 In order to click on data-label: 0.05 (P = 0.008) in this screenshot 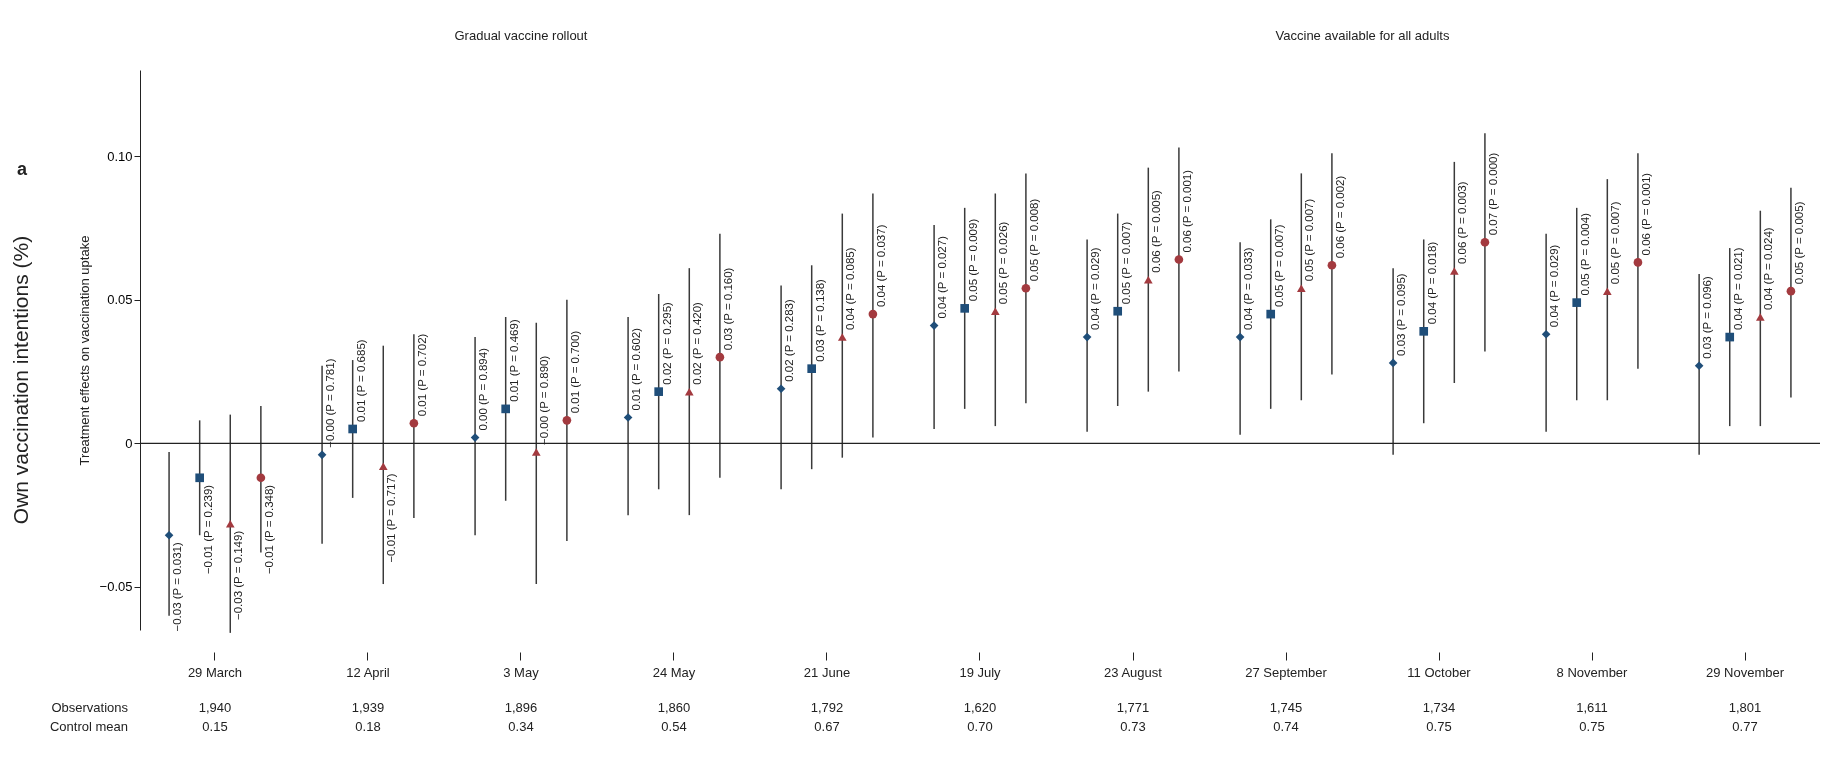, I will do `click(1033, 240)`.